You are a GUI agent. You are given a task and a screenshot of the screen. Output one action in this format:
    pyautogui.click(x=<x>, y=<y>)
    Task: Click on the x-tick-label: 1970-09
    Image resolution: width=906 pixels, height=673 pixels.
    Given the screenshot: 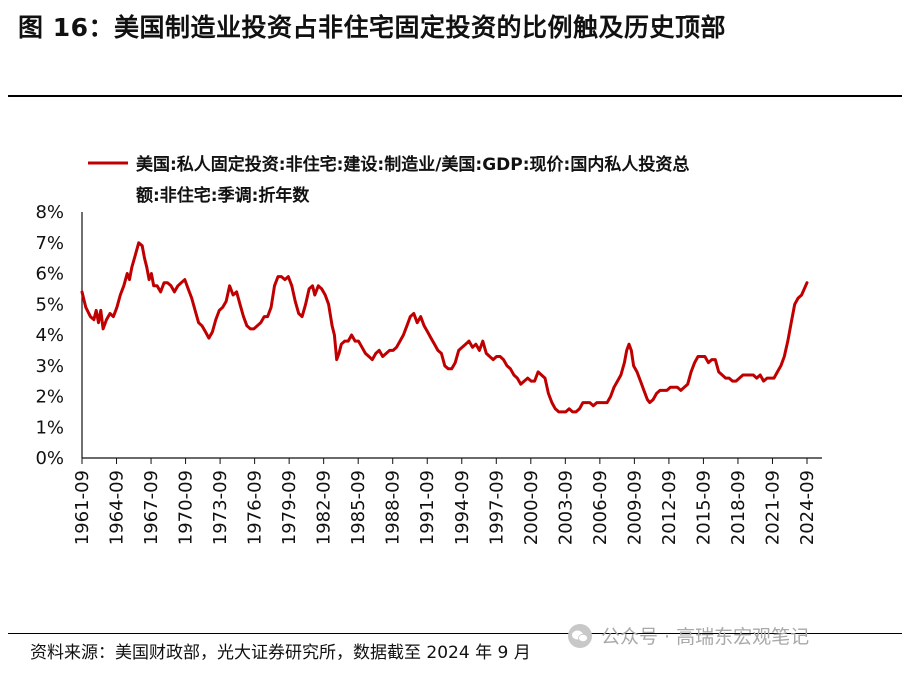 What is the action you would take?
    pyautogui.click(x=186, y=507)
    